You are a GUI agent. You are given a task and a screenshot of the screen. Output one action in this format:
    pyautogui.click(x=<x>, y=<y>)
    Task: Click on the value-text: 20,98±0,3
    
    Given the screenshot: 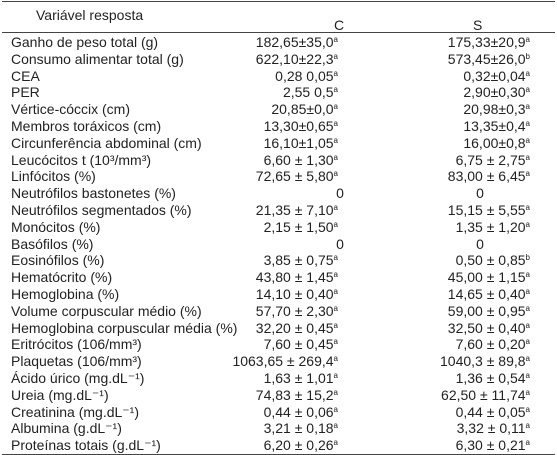 What is the action you would take?
    pyautogui.click(x=494, y=109)
    